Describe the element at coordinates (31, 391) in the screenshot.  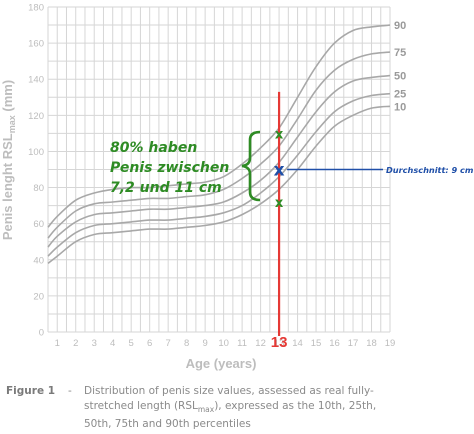
I see `caption-label: Figure 1` at that location.